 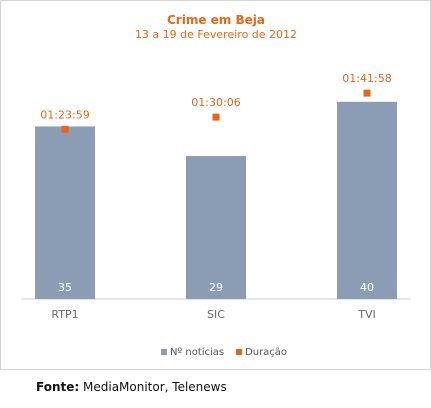 I want to click on duration-marker-sic, so click(x=216, y=117).